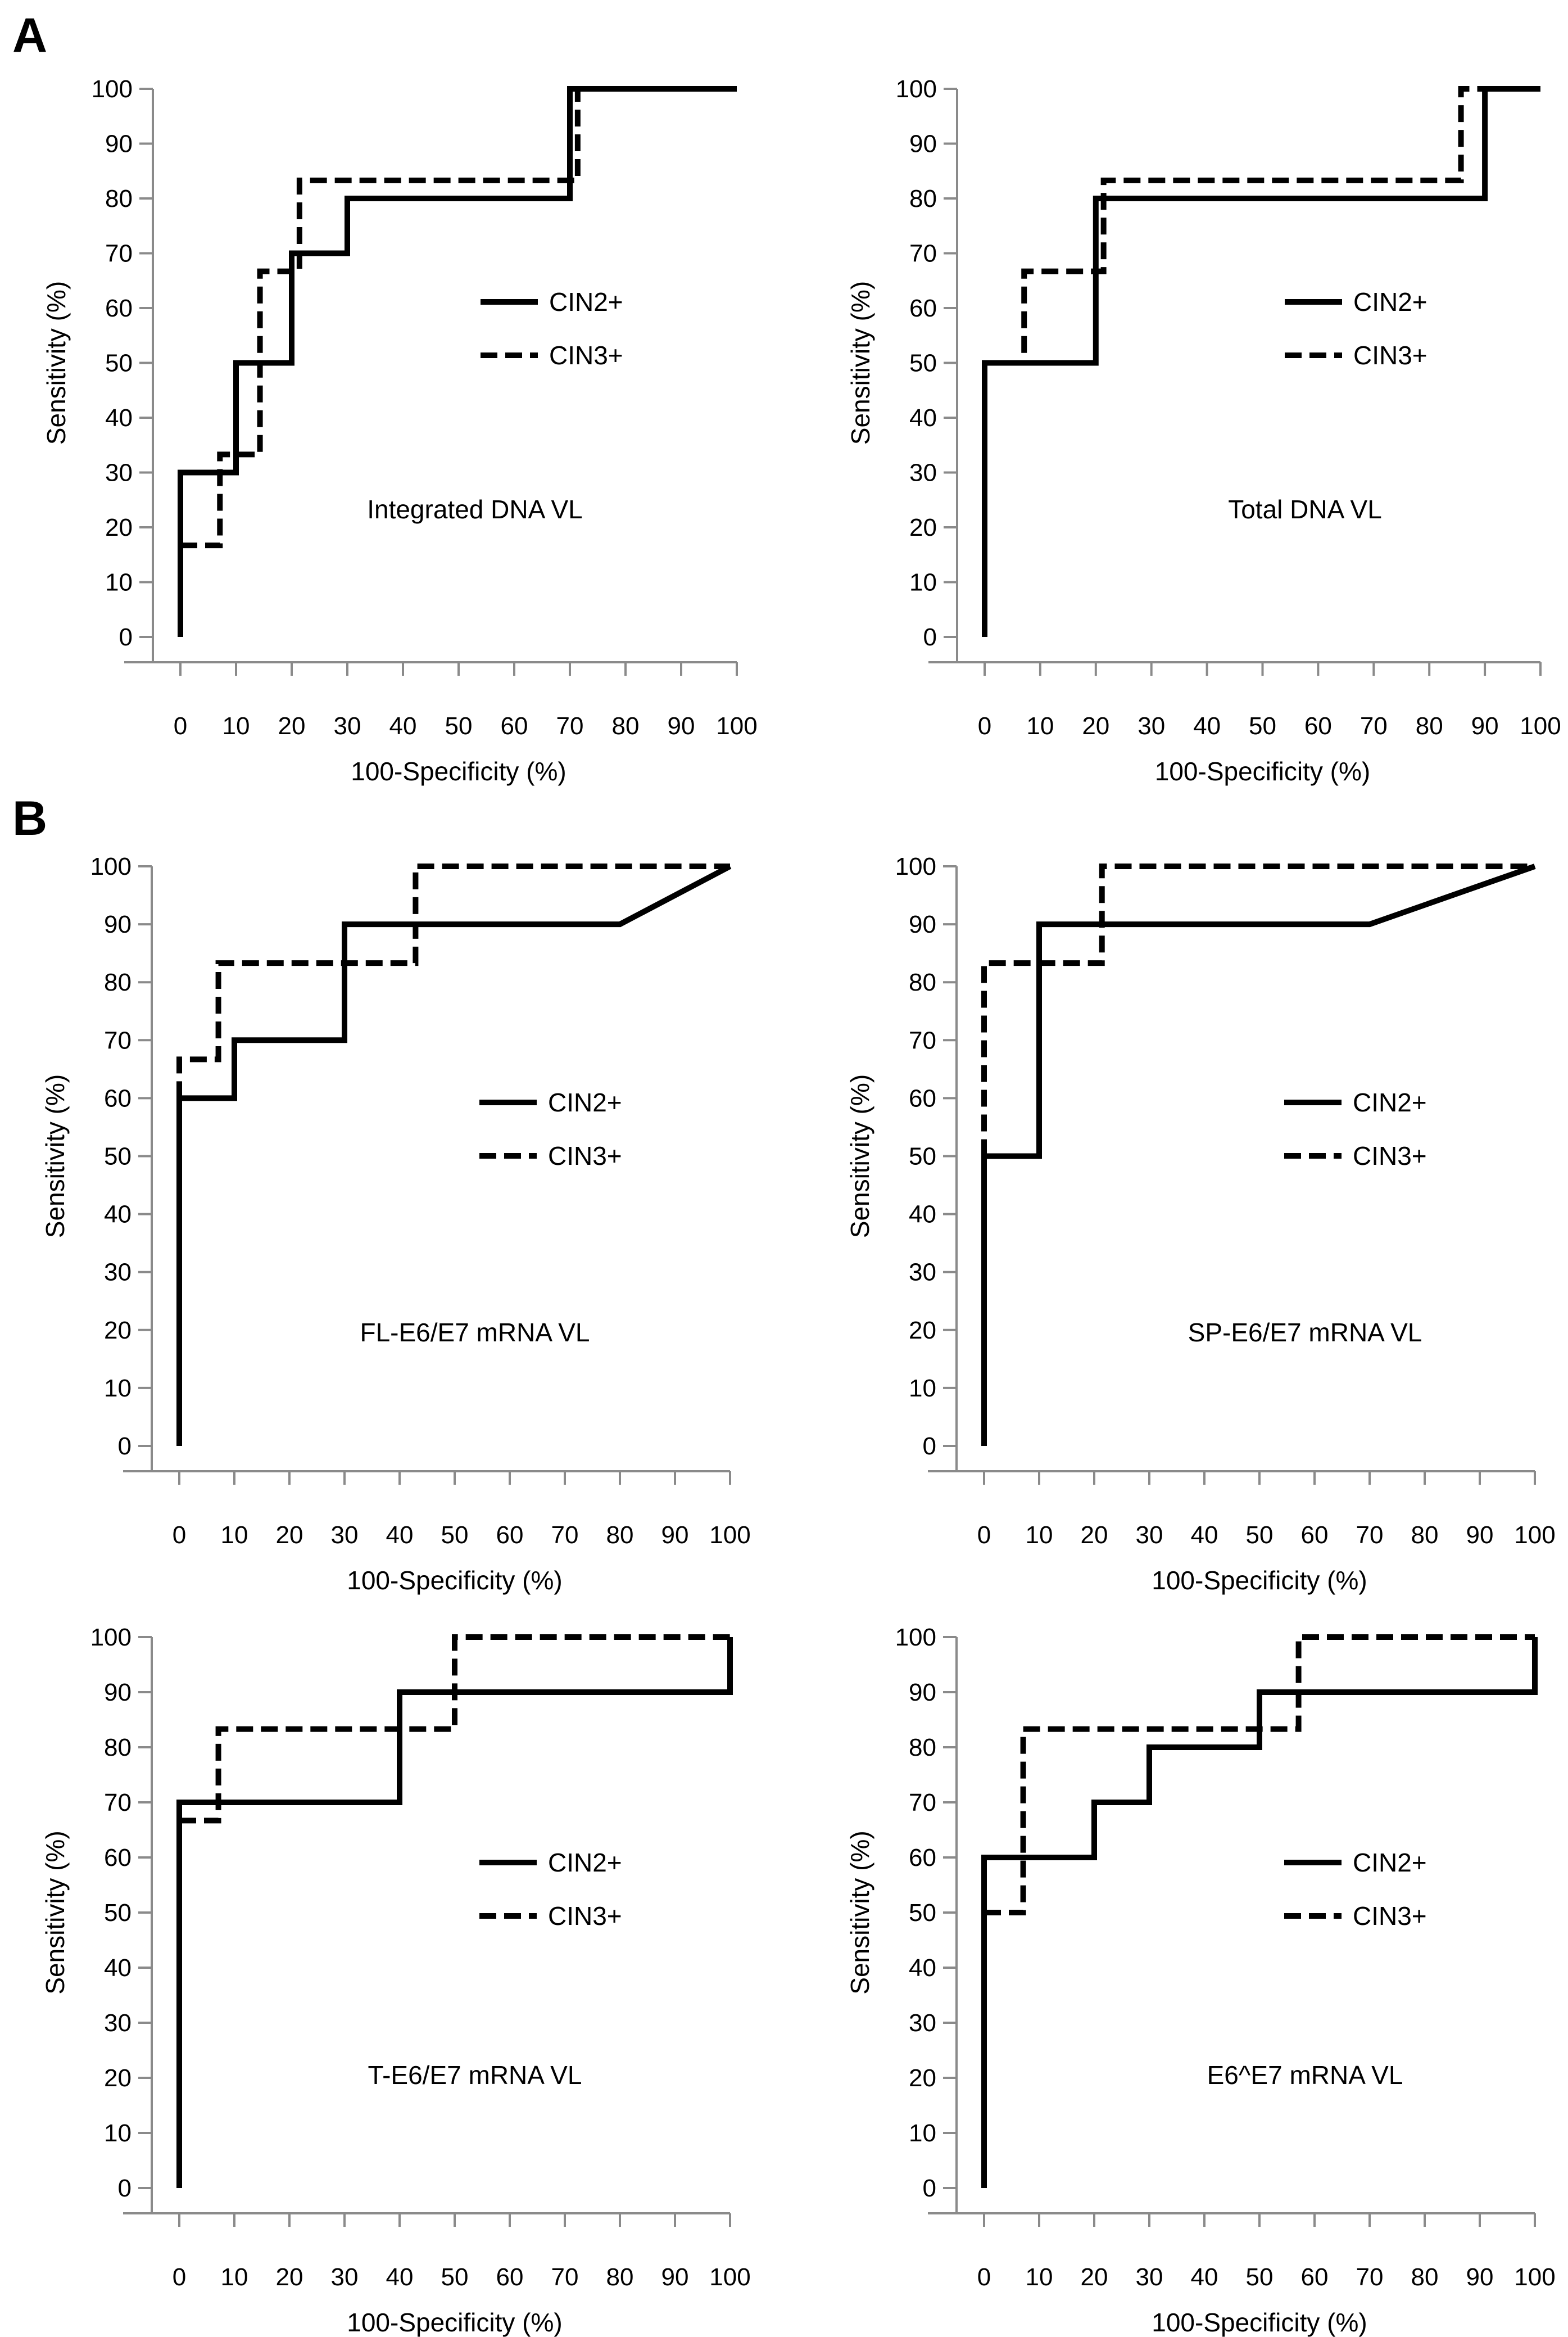 The width and height of the screenshot is (1568, 2337). Describe the element at coordinates (1305, 2075) in the screenshot. I see `chart-subtitle: E6^E7 mRNA VL` at that location.